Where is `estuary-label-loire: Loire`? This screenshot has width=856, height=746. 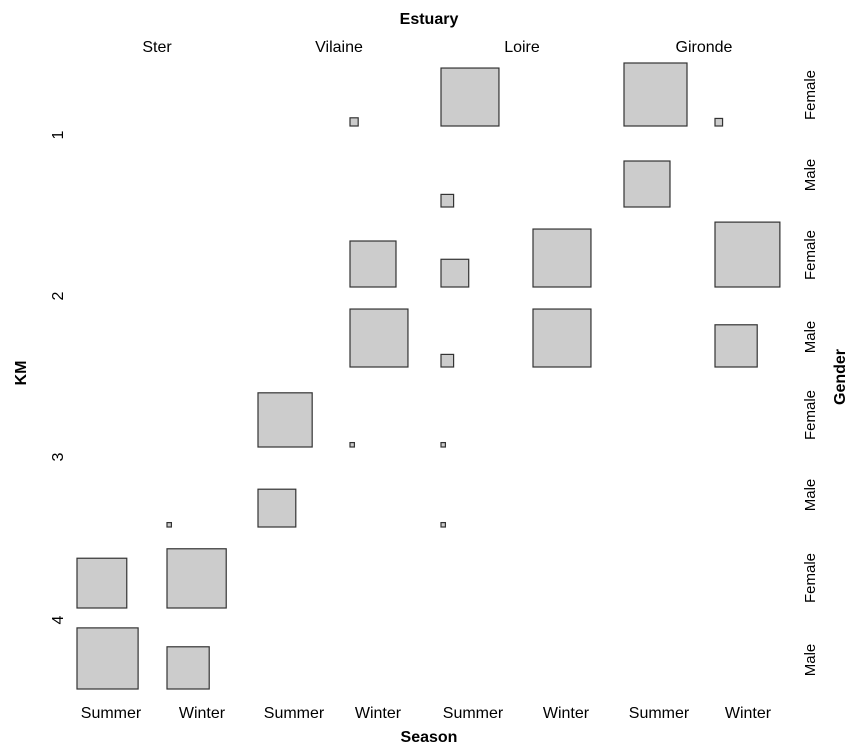 estuary-label-loire: Loire is located at coordinates (522, 47).